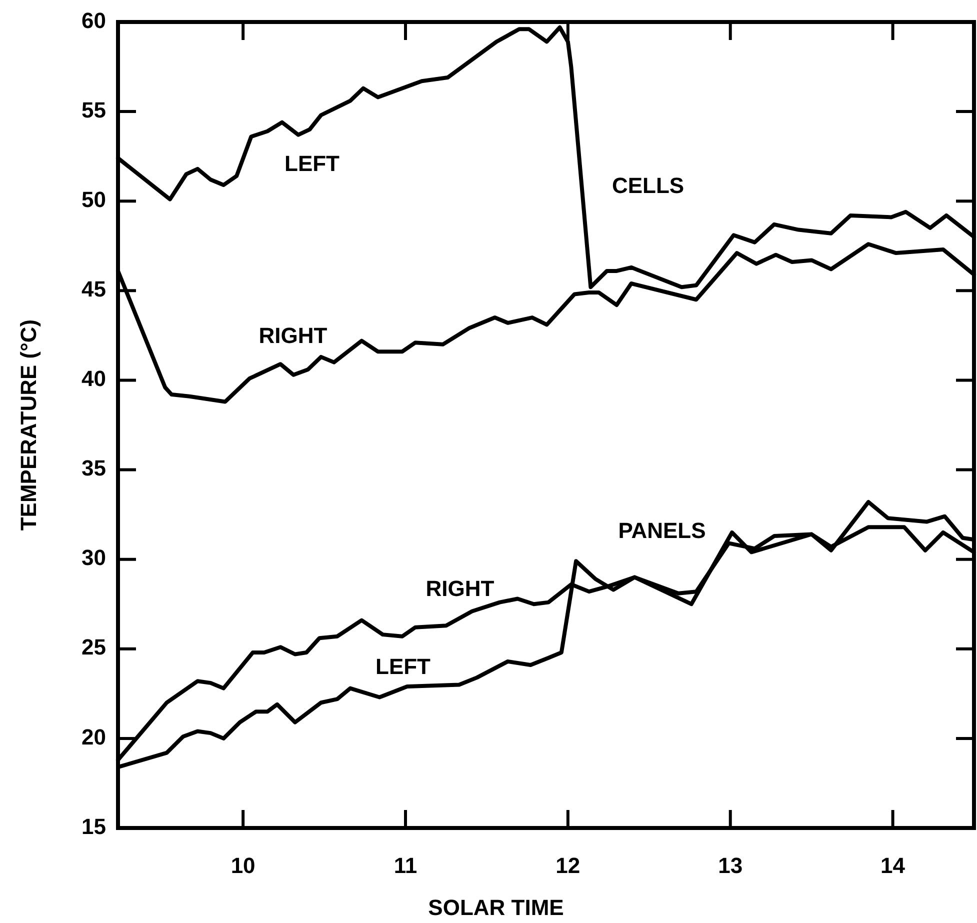  I want to click on y-tick-label: 60, so click(94, 20).